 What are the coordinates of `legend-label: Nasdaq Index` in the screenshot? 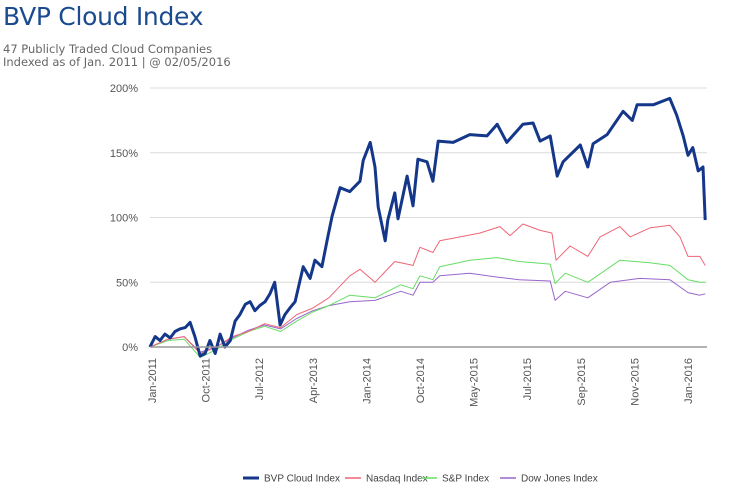 It's located at (397, 479).